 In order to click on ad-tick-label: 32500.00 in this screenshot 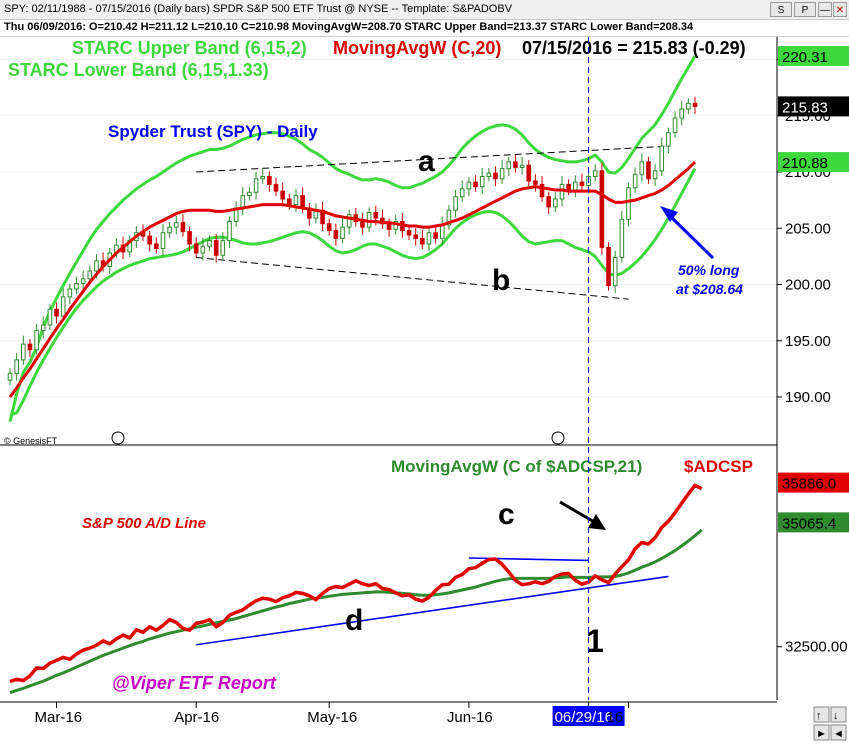, I will do `click(816, 647)`.